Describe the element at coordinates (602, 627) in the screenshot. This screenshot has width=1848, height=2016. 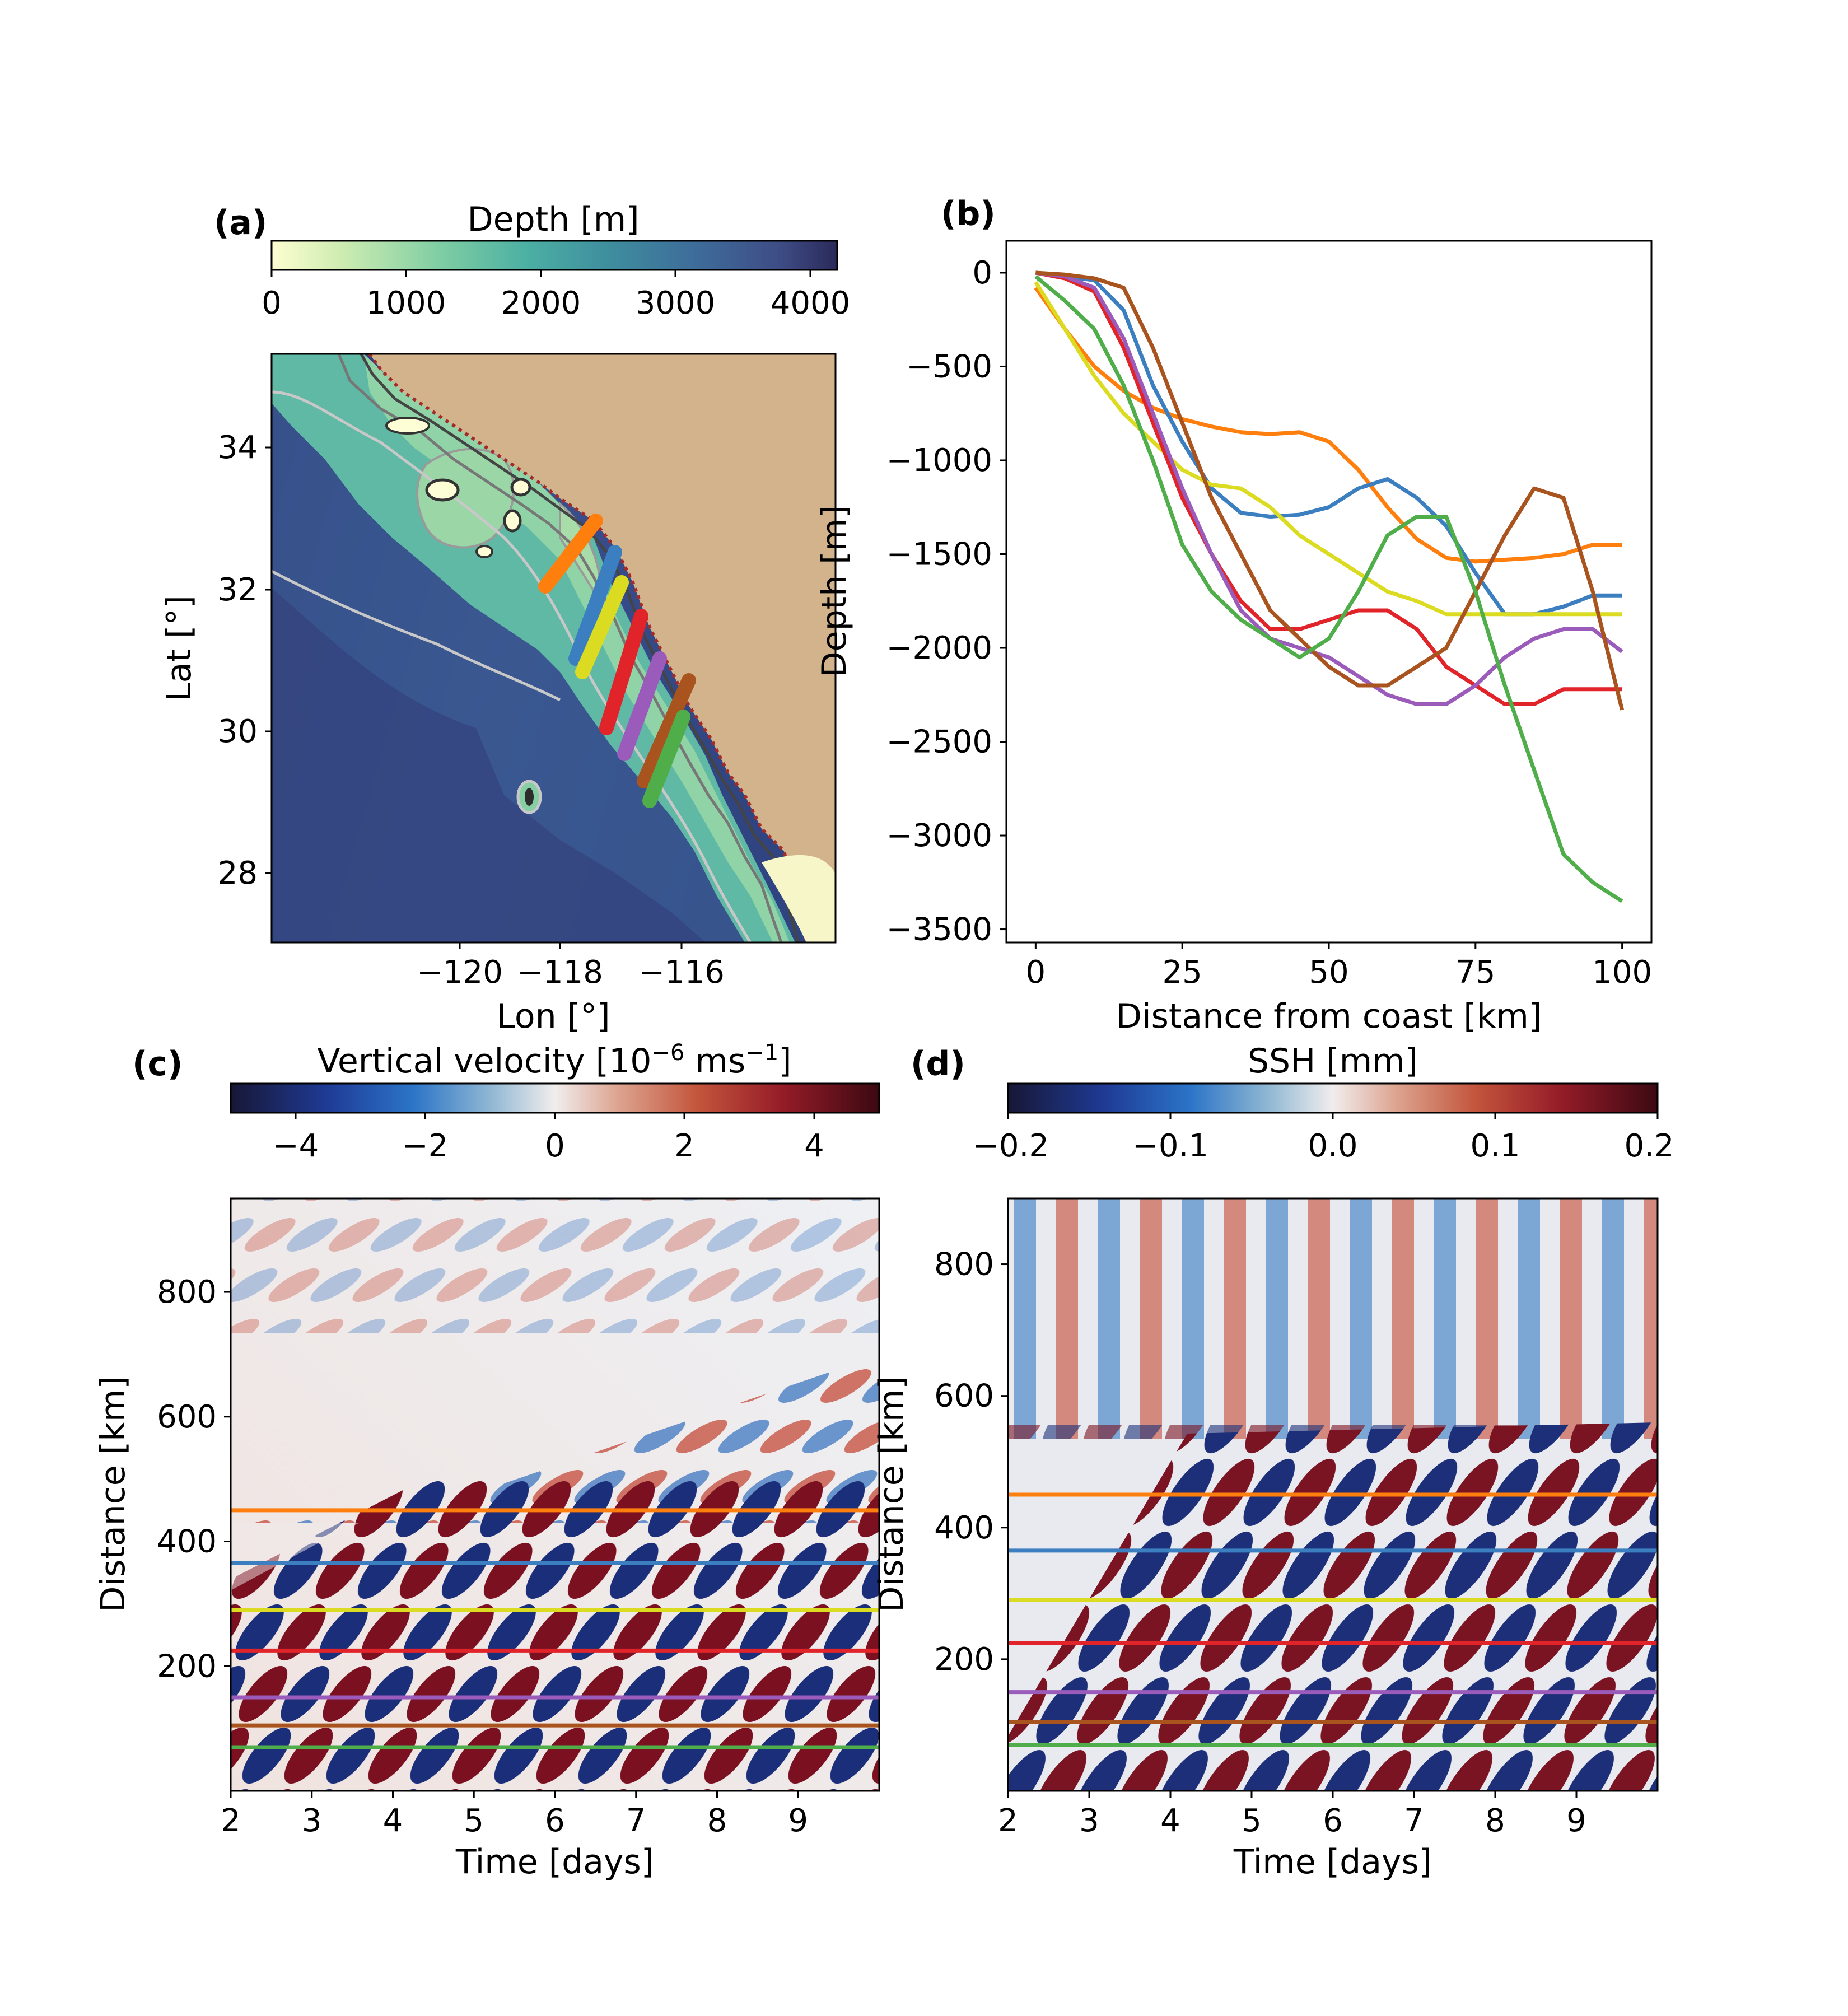
I see `transect-yellow` at that location.